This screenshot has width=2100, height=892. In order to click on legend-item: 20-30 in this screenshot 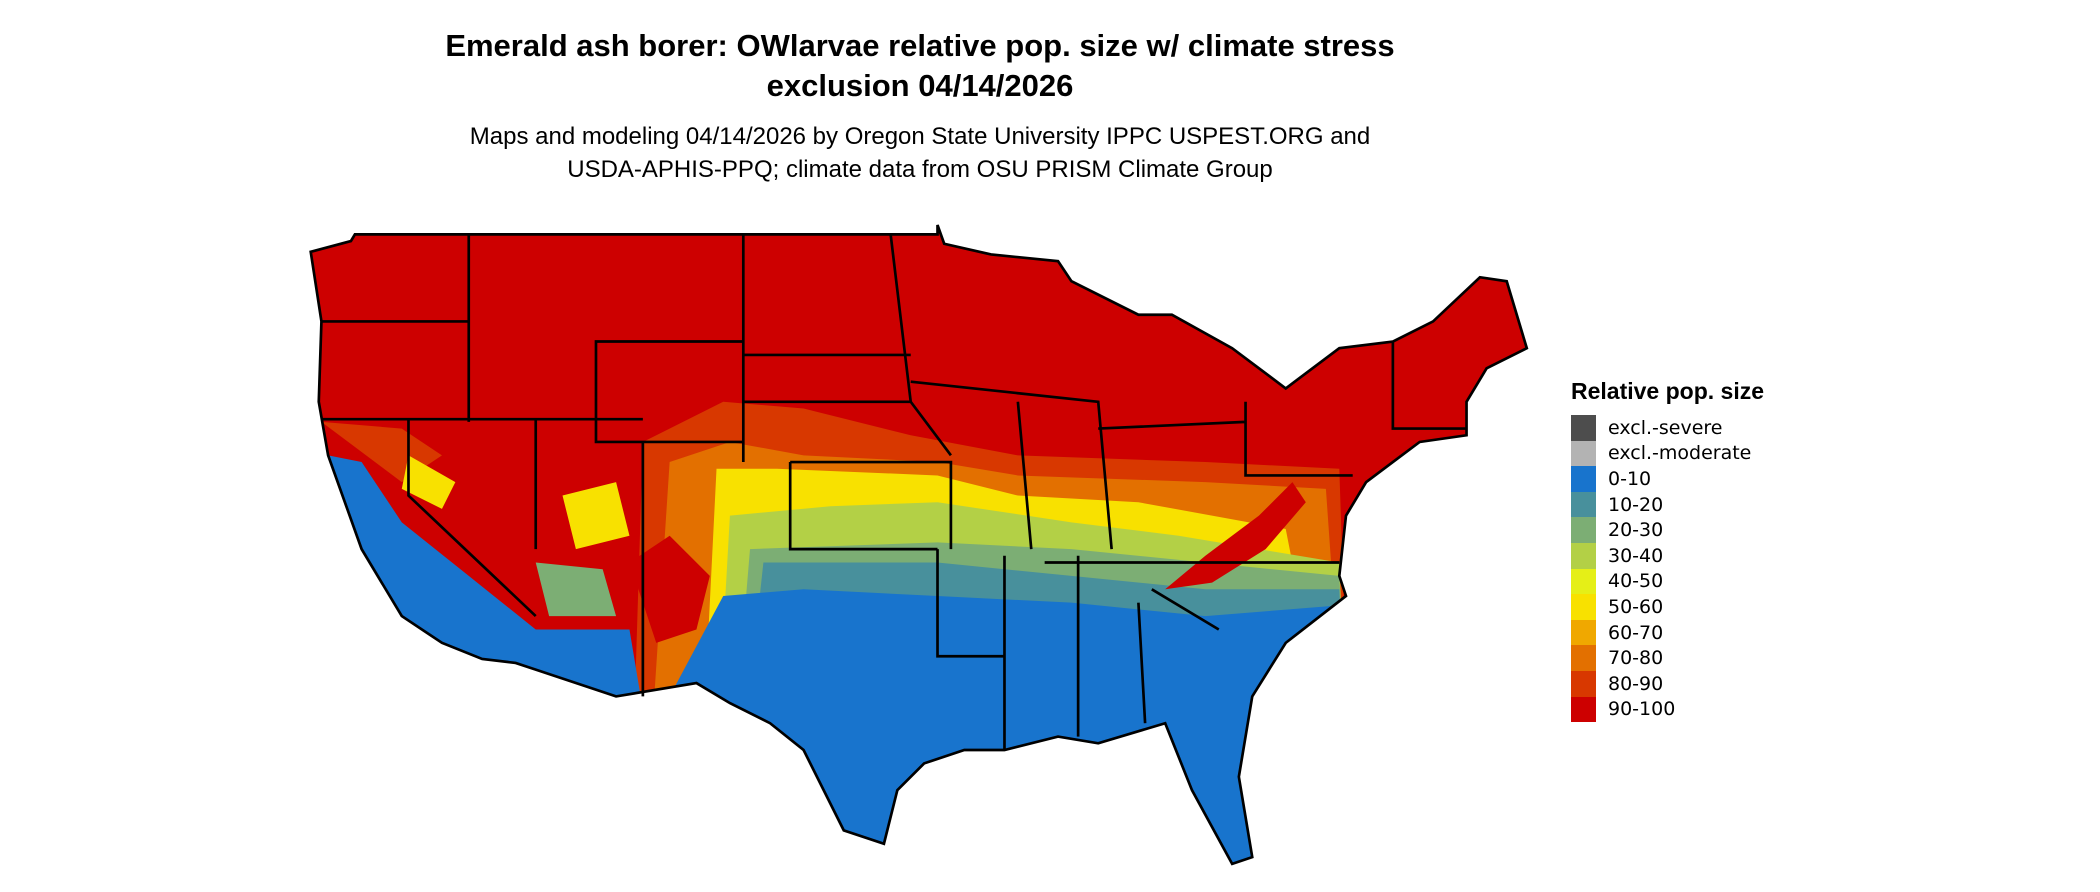, I will do `click(1667, 530)`.